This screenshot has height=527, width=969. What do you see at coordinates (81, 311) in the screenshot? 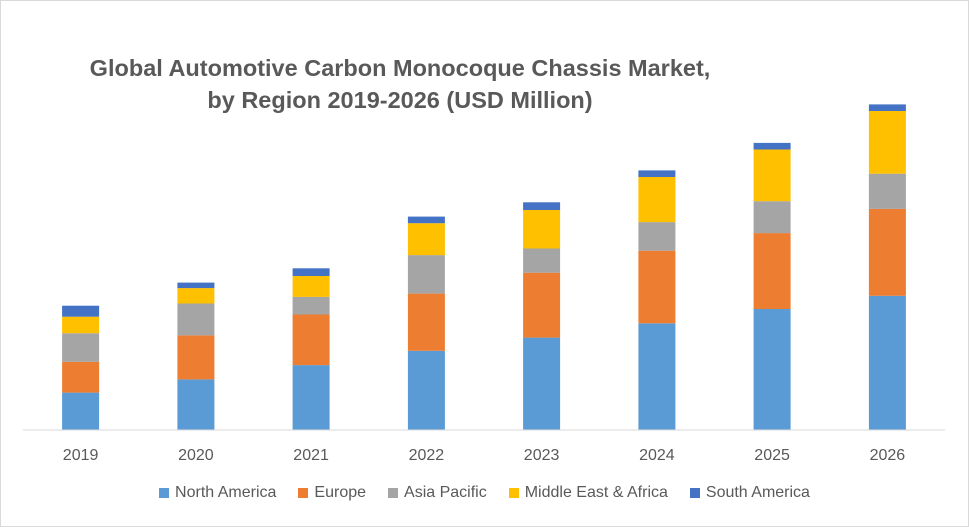
I see `bar-south-america-2019` at bounding box center [81, 311].